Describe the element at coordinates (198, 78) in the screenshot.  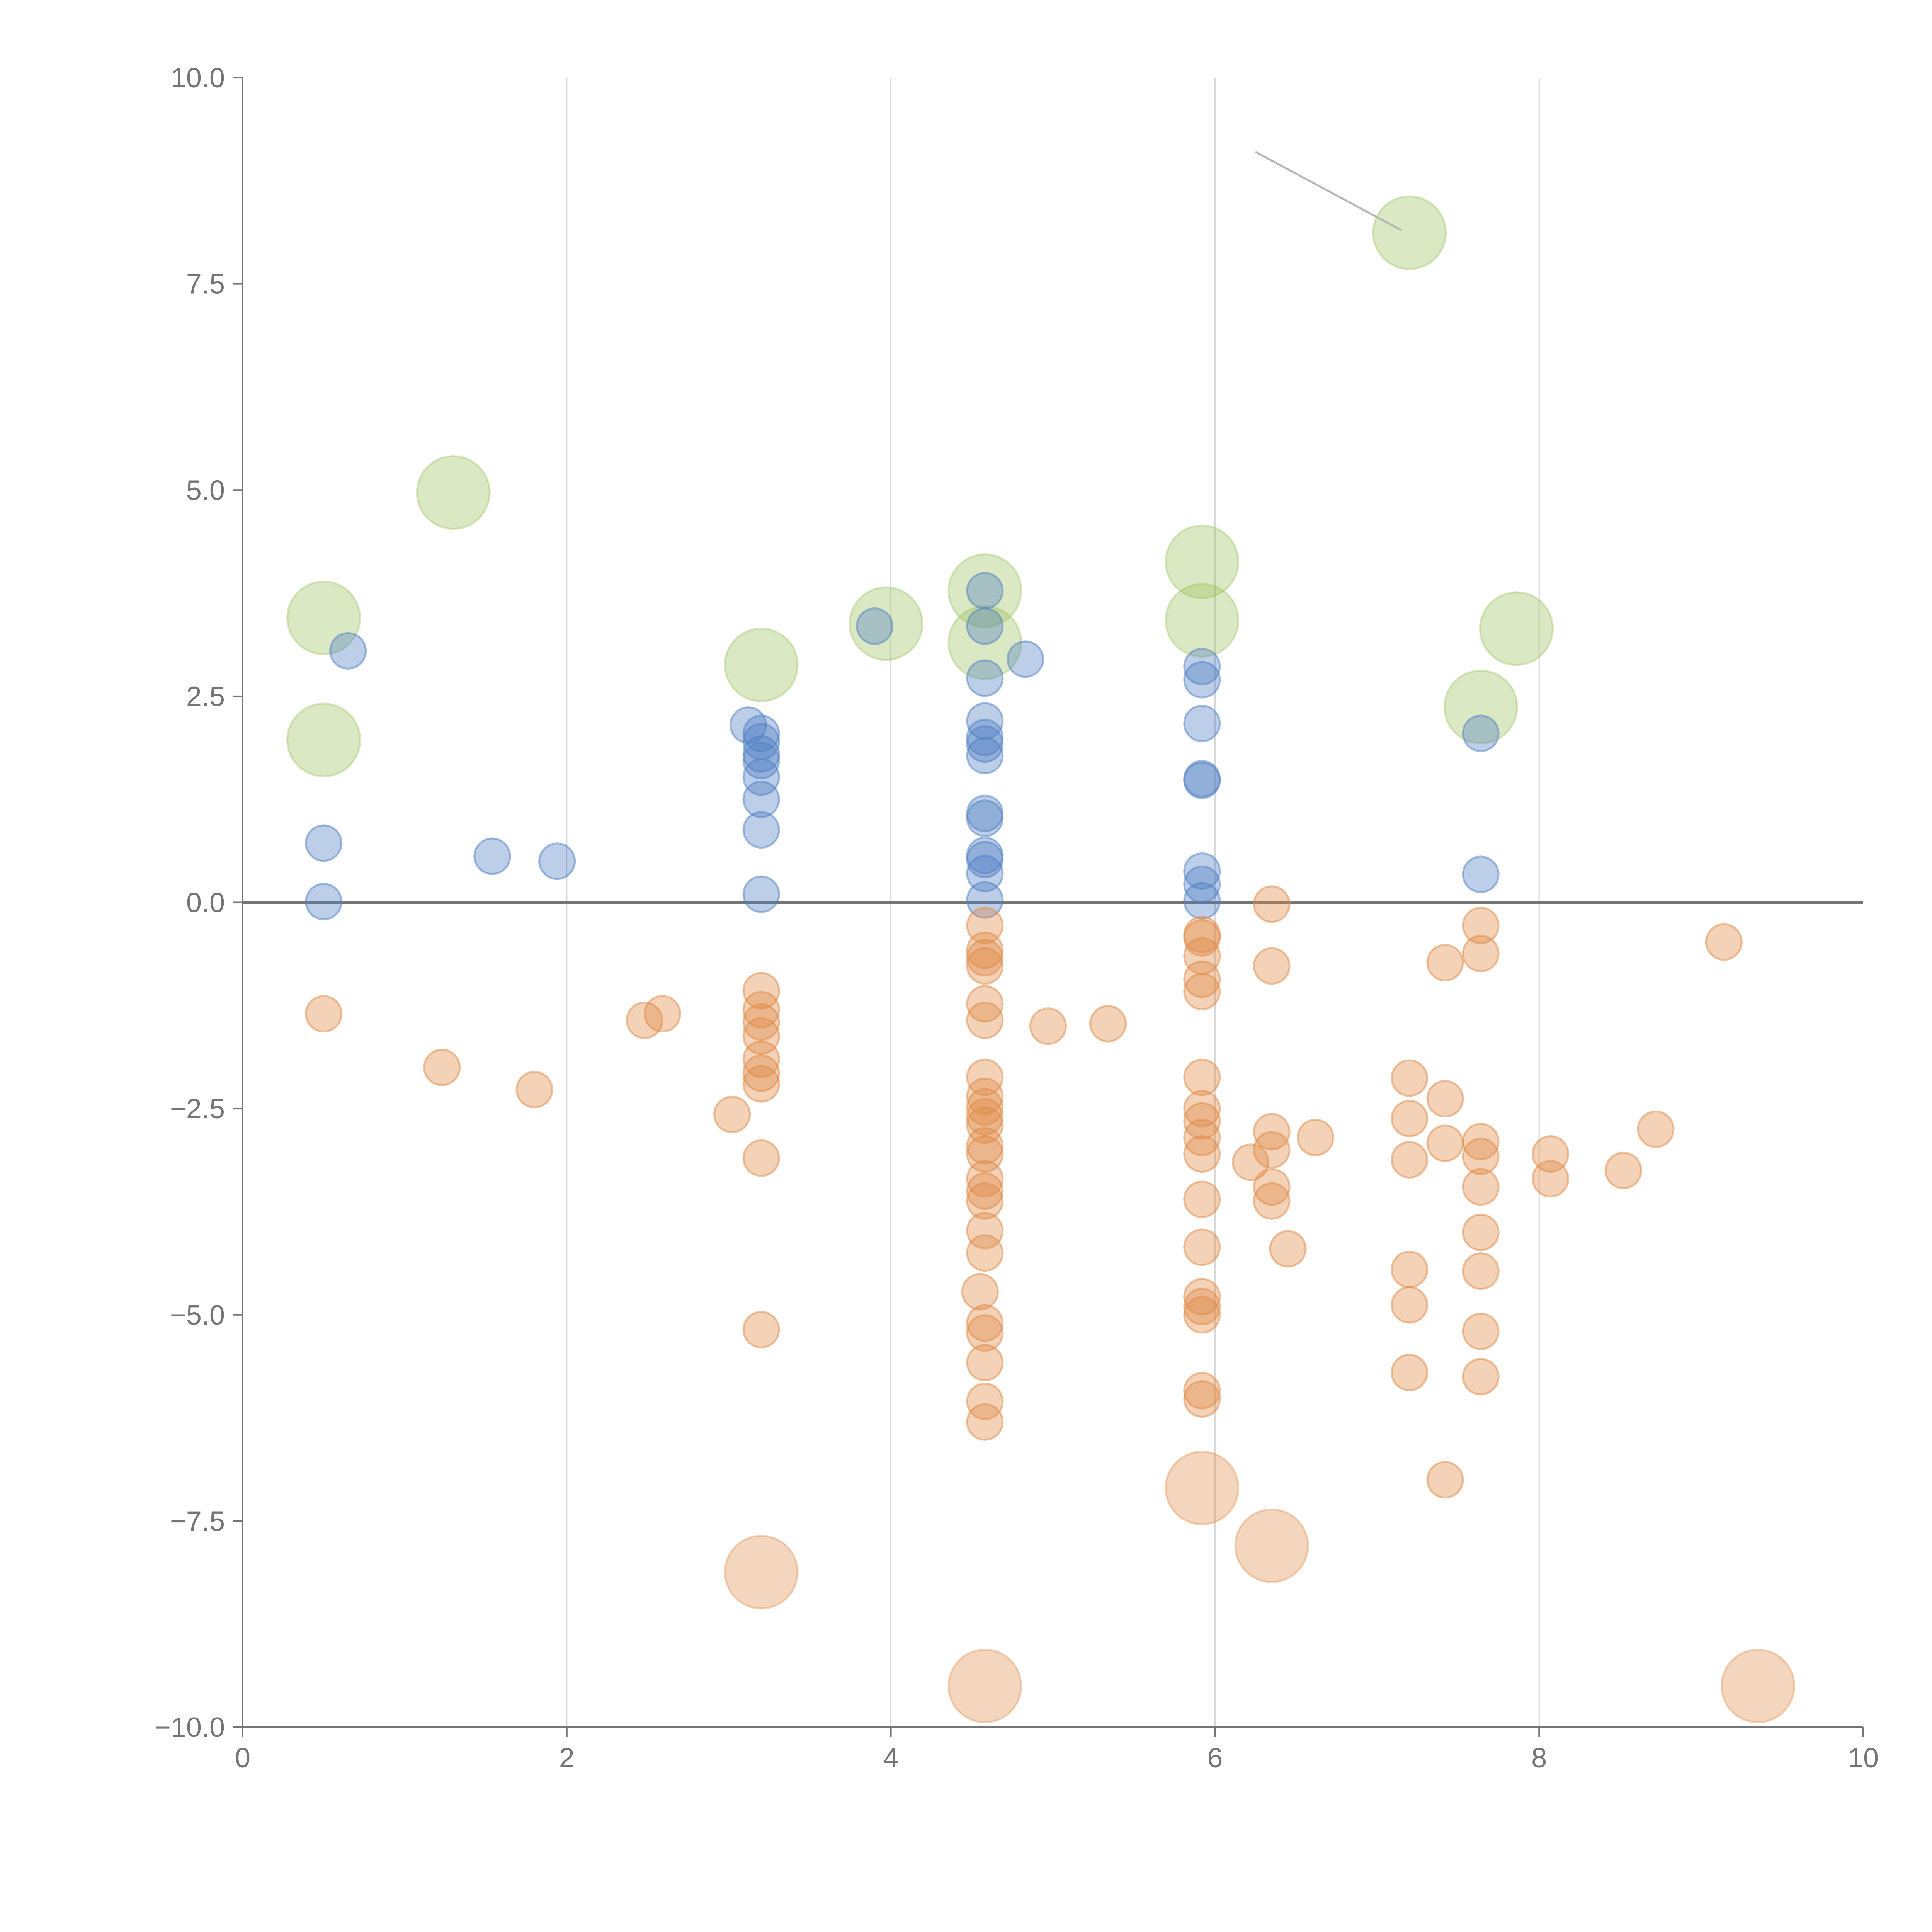
I see `y-tick-label: 10.0` at that location.